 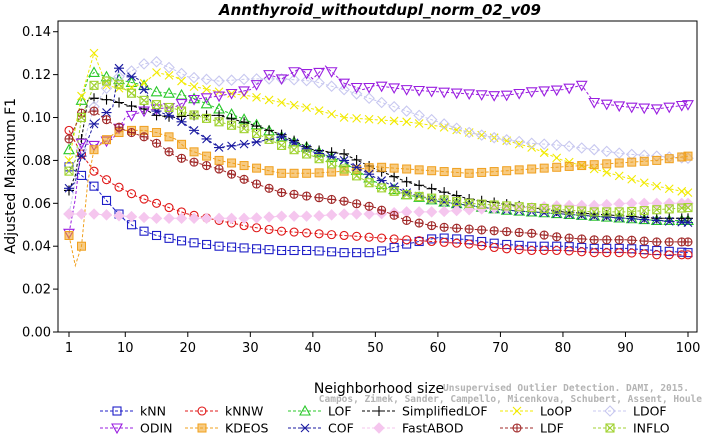 What do you see at coordinates (36, 333) in the screenshot?
I see `y-tick-label: 0.00` at bounding box center [36, 333].